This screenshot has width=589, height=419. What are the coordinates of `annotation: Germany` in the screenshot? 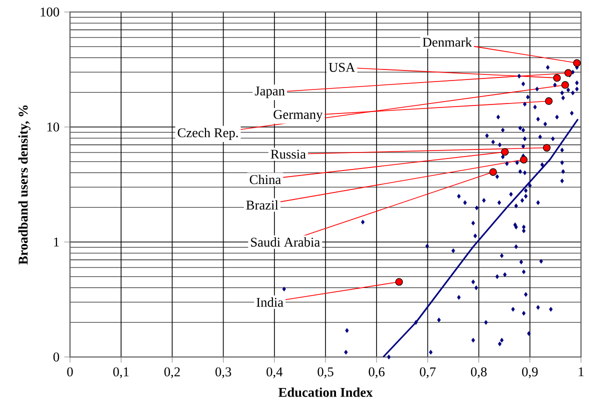 It's located at (298, 116).